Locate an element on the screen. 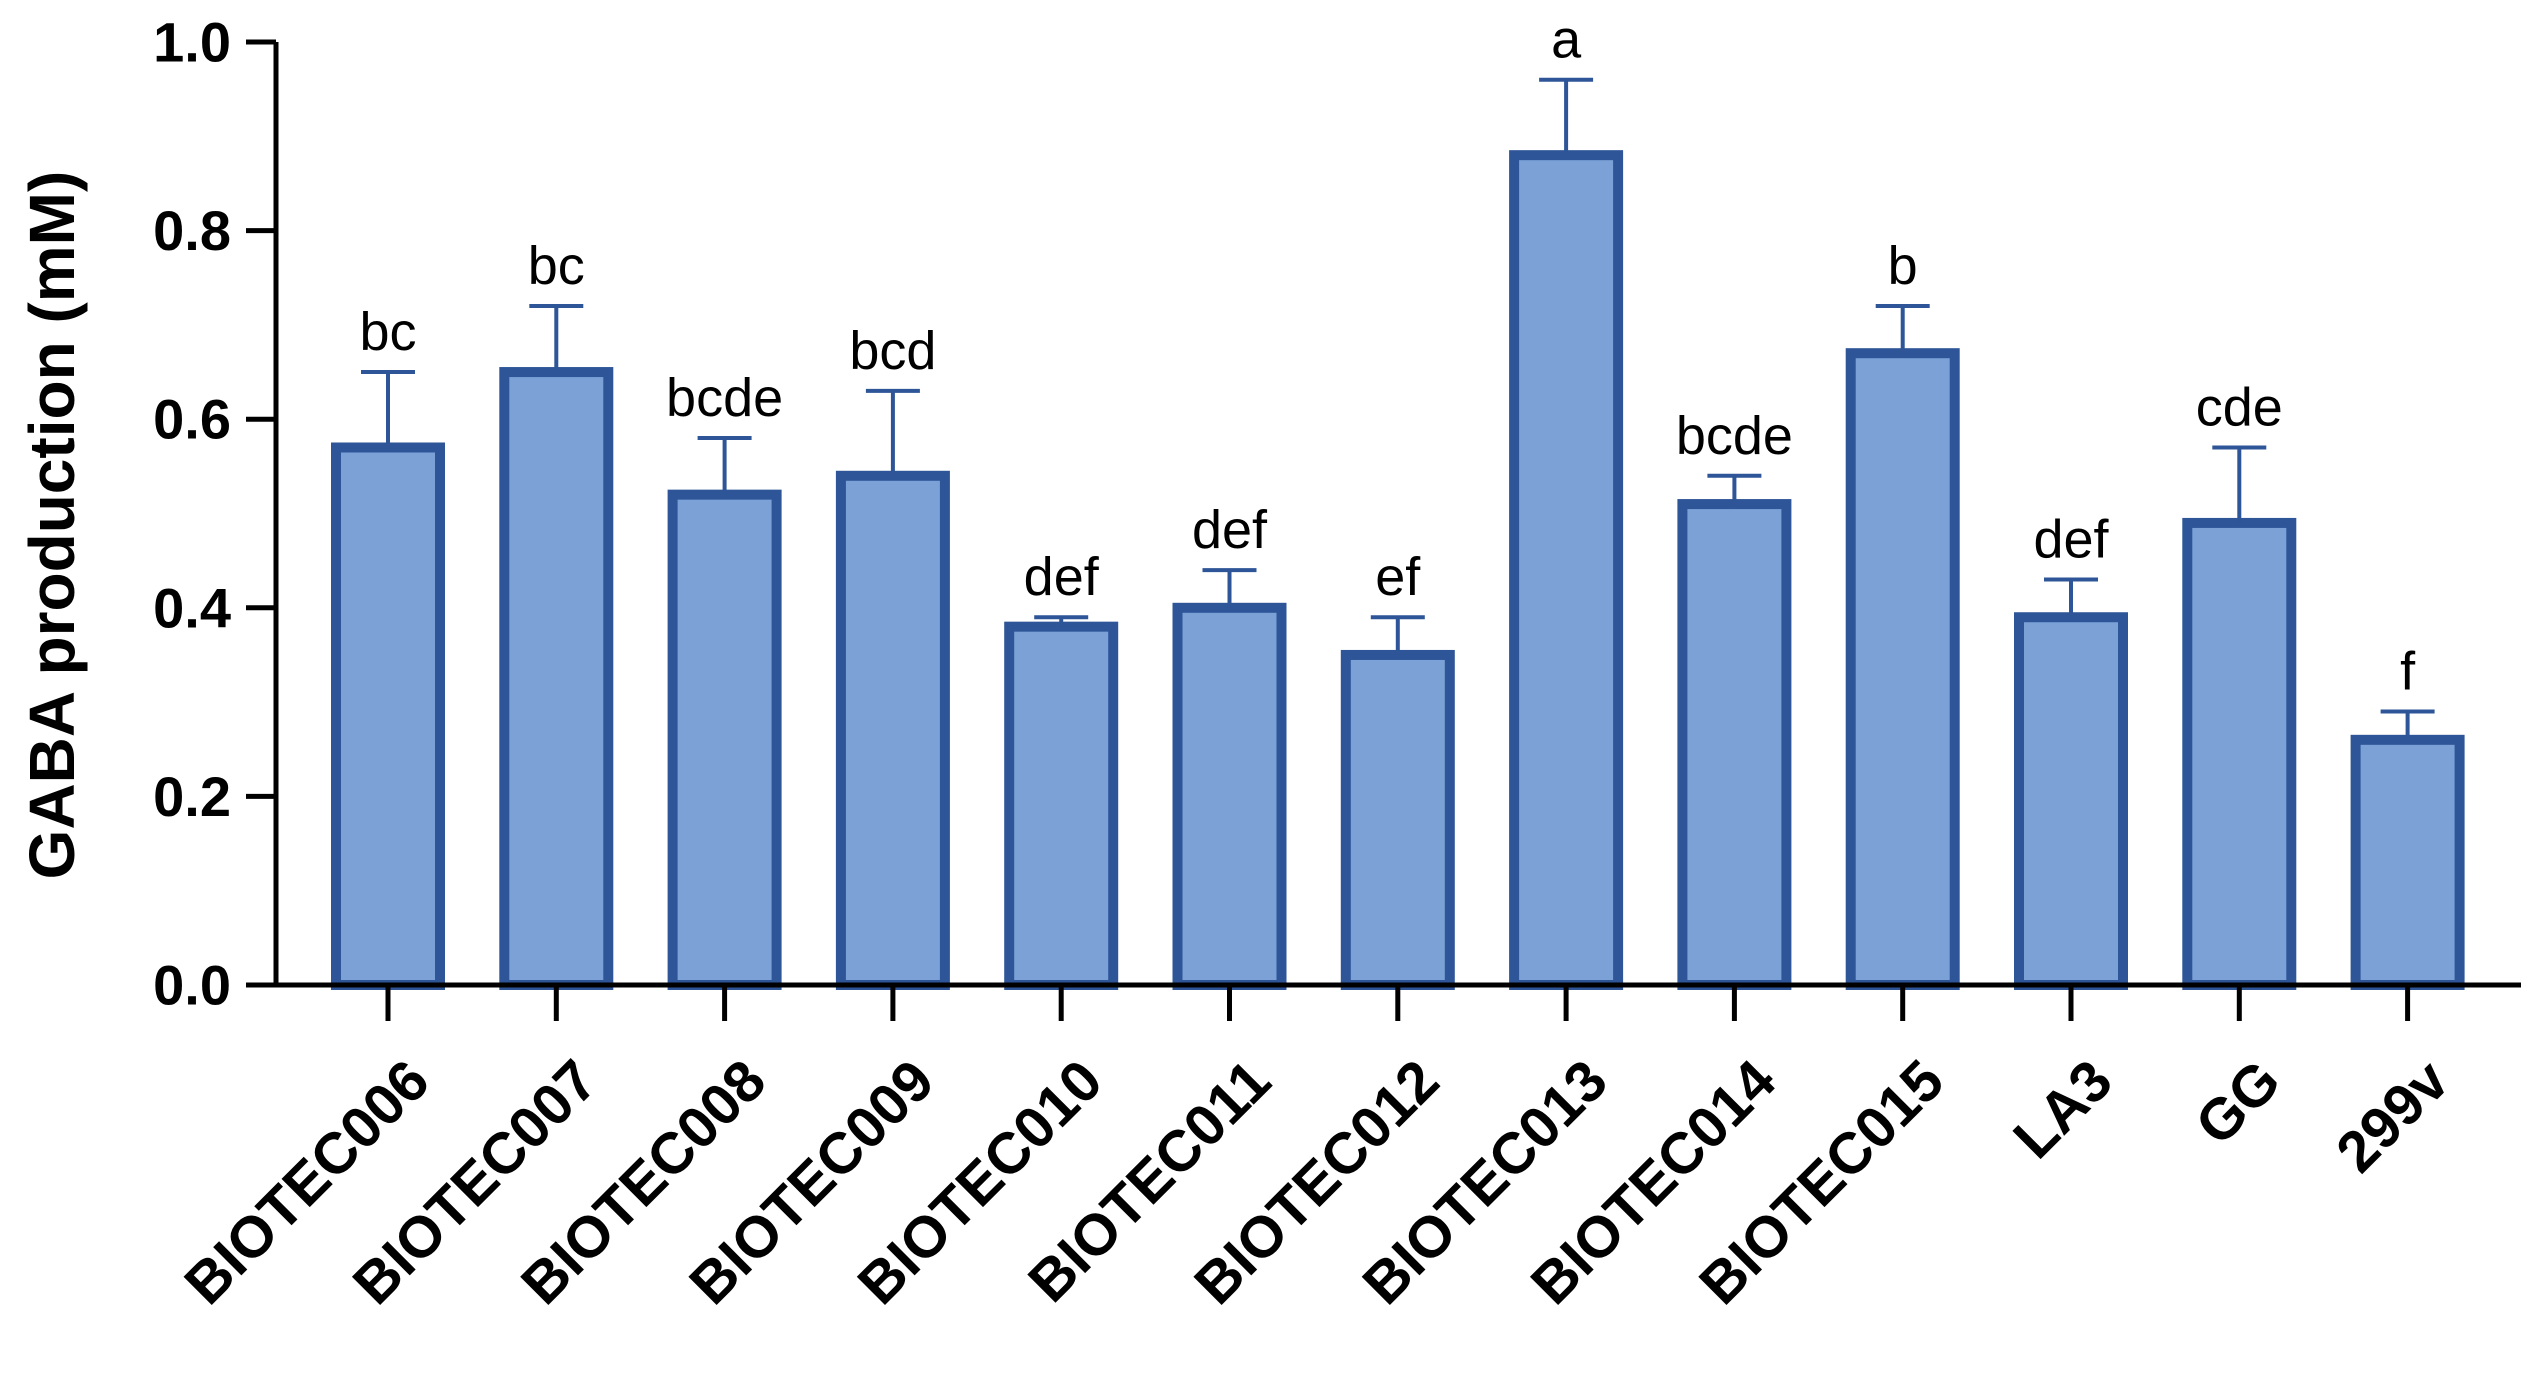 This screenshot has height=1384, width=2521. bar-BIOTEC008 is located at coordinates (724, 739).